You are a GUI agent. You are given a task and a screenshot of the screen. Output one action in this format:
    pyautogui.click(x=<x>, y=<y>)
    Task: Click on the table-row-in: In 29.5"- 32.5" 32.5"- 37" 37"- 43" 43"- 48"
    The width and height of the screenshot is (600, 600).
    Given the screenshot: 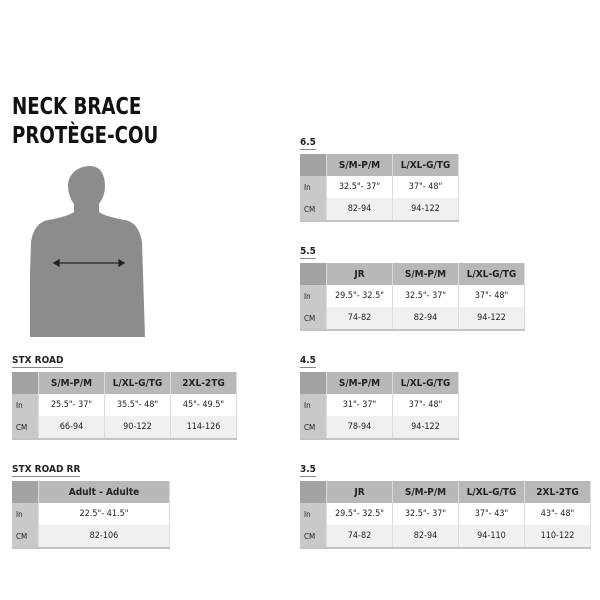 What is the action you would take?
    pyautogui.click(x=445, y=514)
    